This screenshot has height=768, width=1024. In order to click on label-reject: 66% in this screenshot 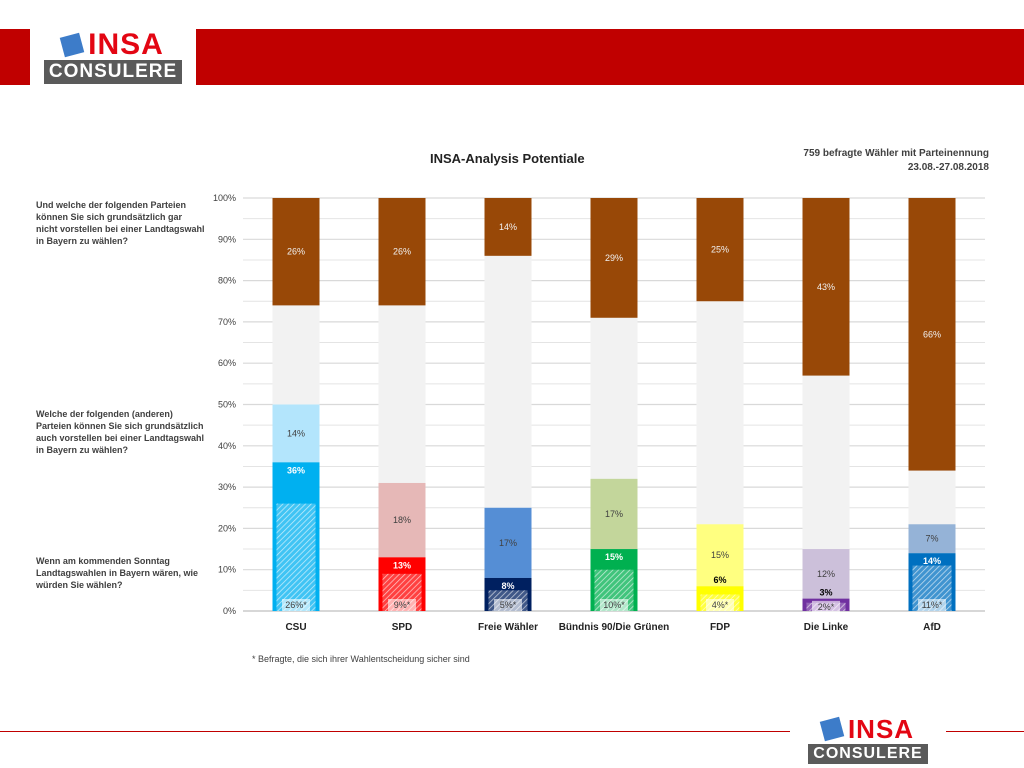, I will do `click(932, 334)`.